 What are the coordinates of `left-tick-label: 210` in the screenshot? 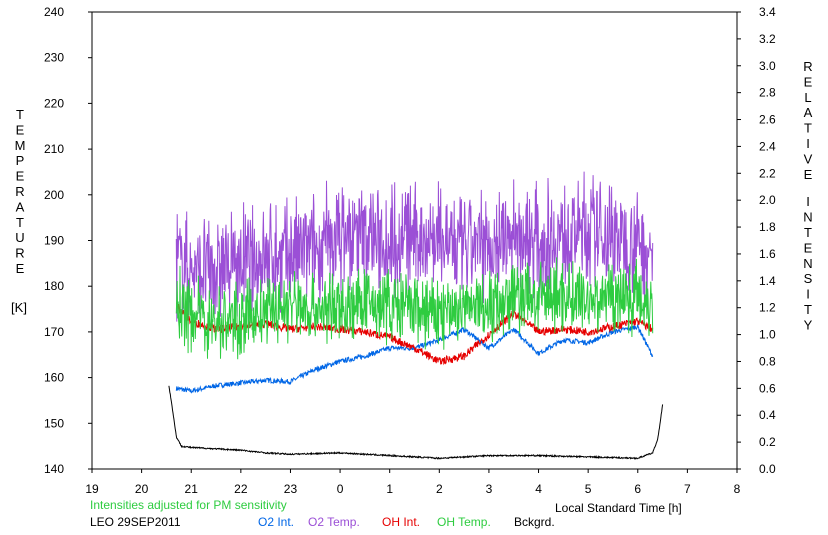 It's located at (54, 149).